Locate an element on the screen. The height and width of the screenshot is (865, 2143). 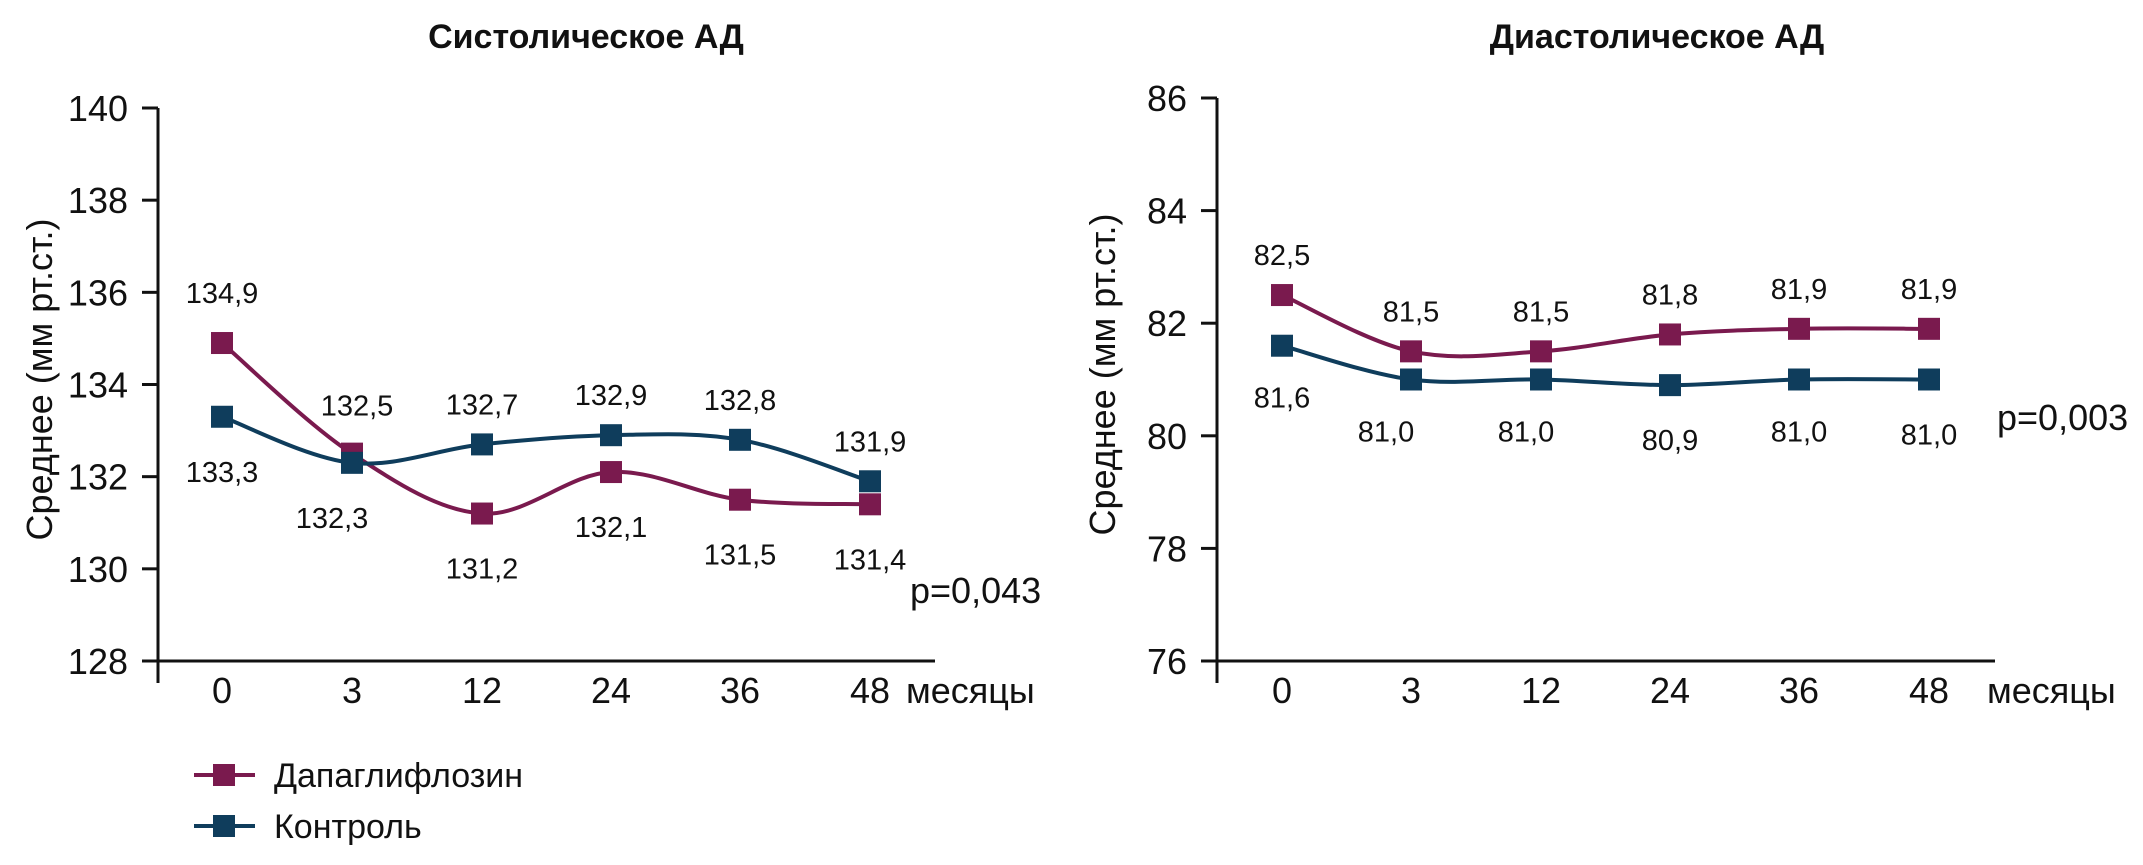
y-tick-label: 134 is located at coordinates (98, 385).